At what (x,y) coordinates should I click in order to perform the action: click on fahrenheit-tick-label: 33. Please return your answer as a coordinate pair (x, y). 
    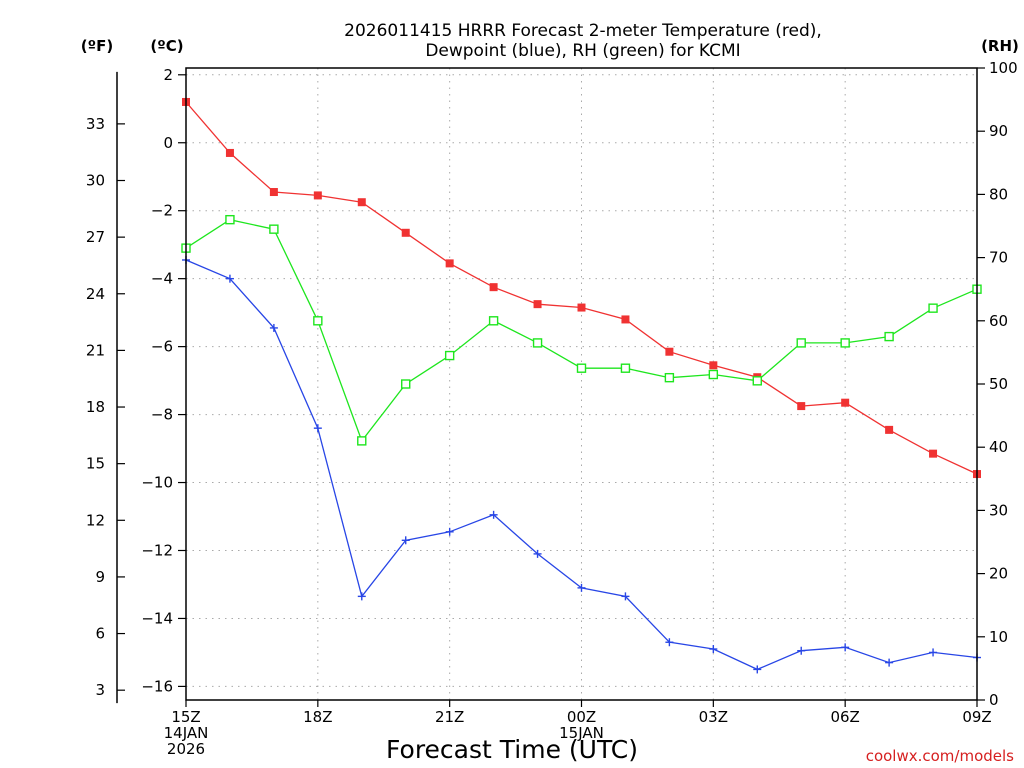
    Looking at the image, I should click on (95, 124).